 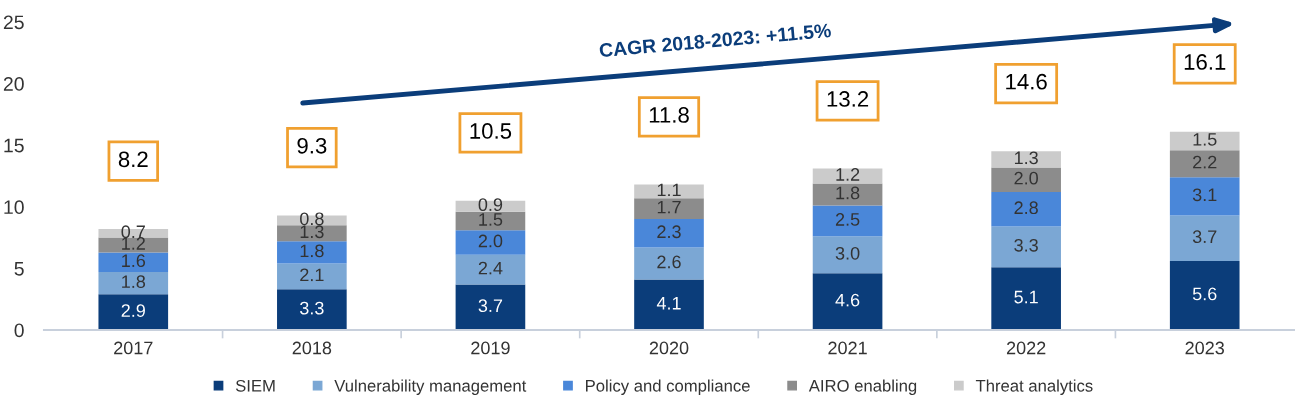 I want to click on legend-label: SIEM, so click(x=255, y=385).